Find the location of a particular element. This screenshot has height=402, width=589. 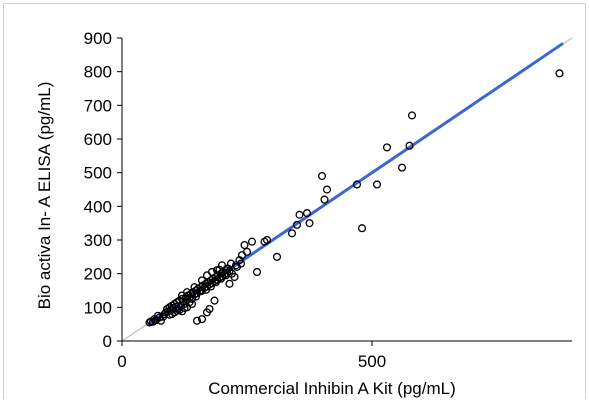

x-tick-label: 0 is located at coordinates (121, 361).